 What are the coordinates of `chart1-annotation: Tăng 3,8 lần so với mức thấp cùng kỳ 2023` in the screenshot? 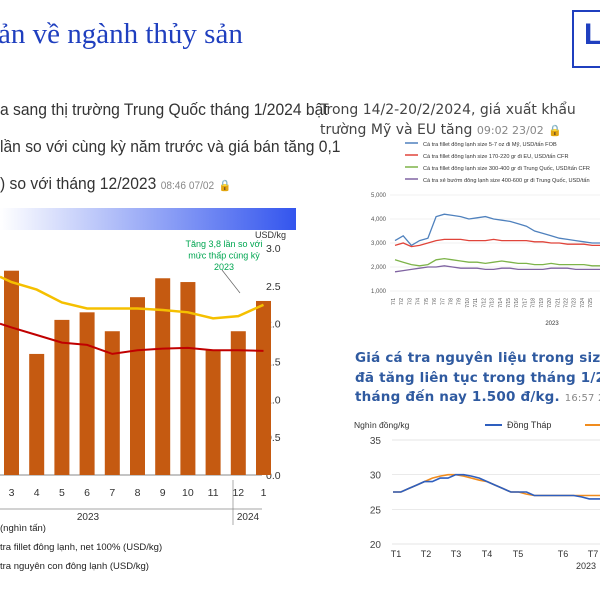 It's located at (224, 255).